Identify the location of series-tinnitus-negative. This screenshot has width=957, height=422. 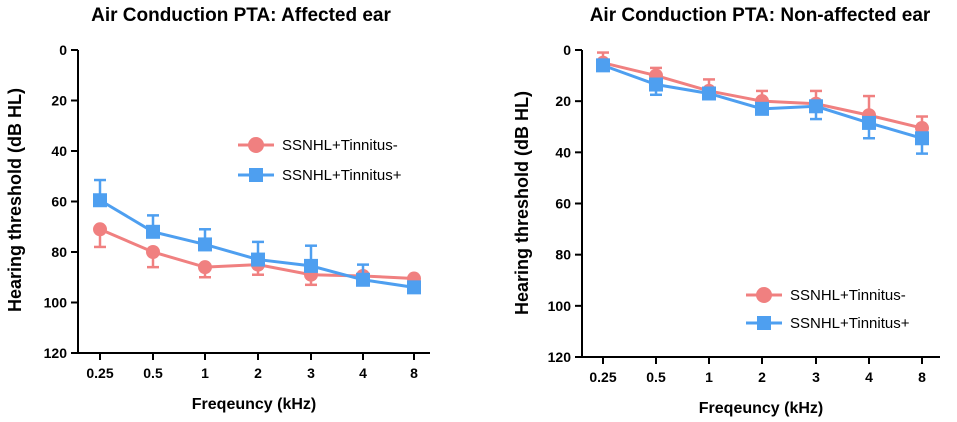
(762, 93).